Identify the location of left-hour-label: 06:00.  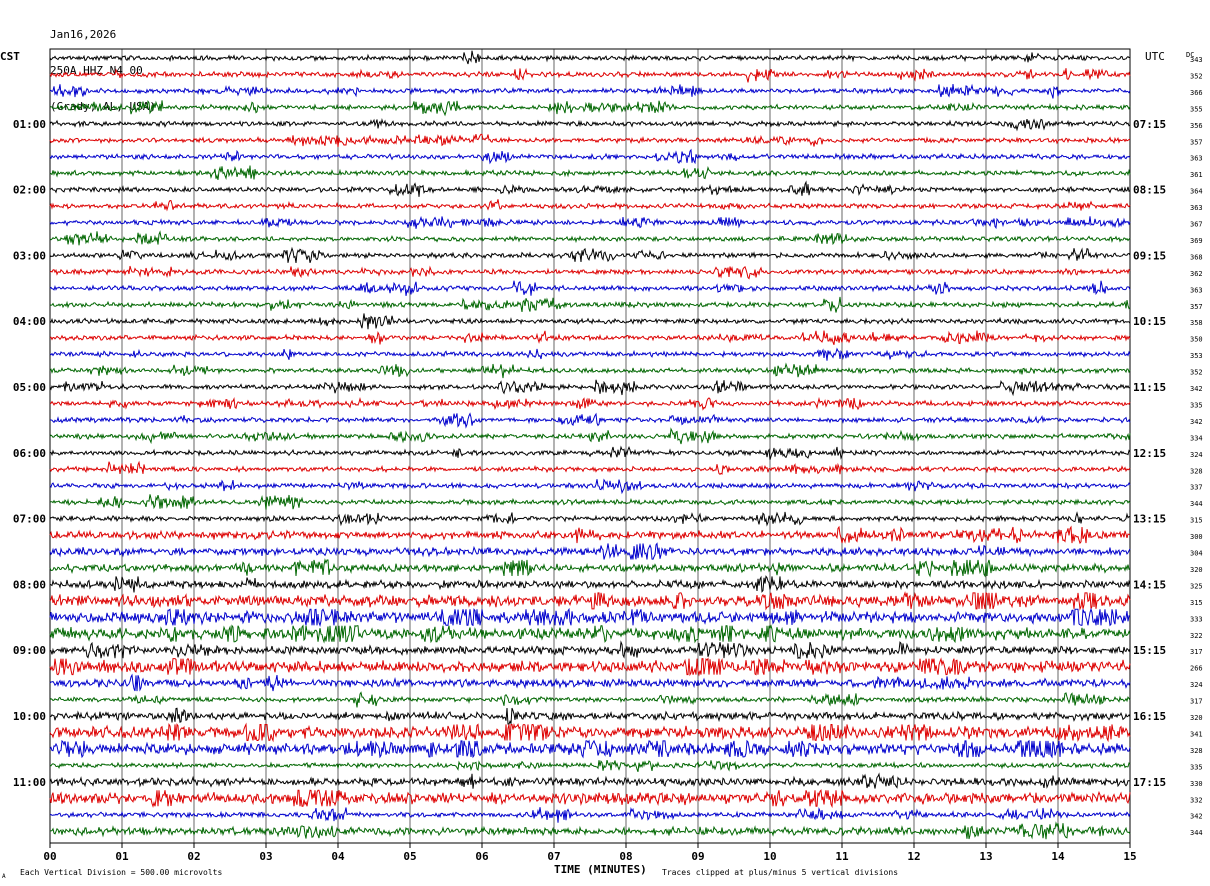
(29, 453).